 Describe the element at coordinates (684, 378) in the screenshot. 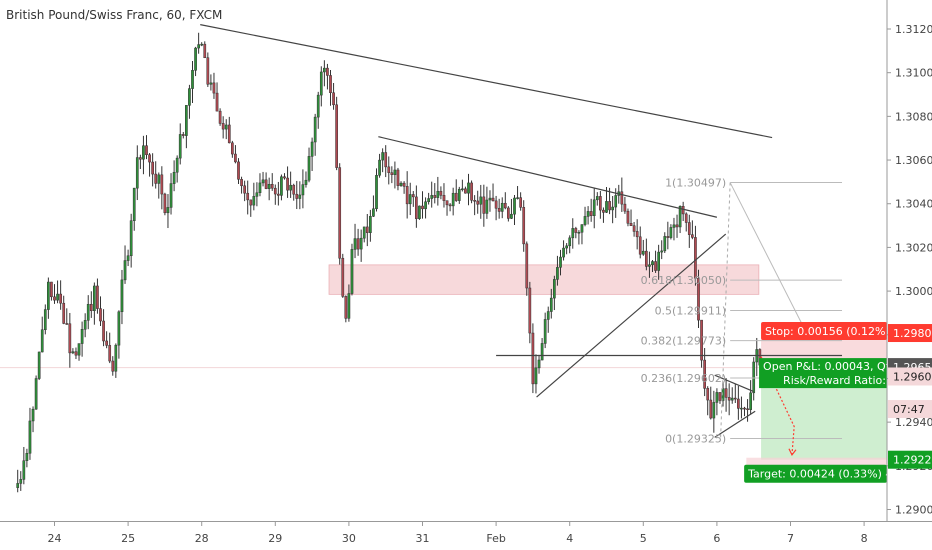

I see `fib-label-0.236: 0.236(1.29602)` at that location.